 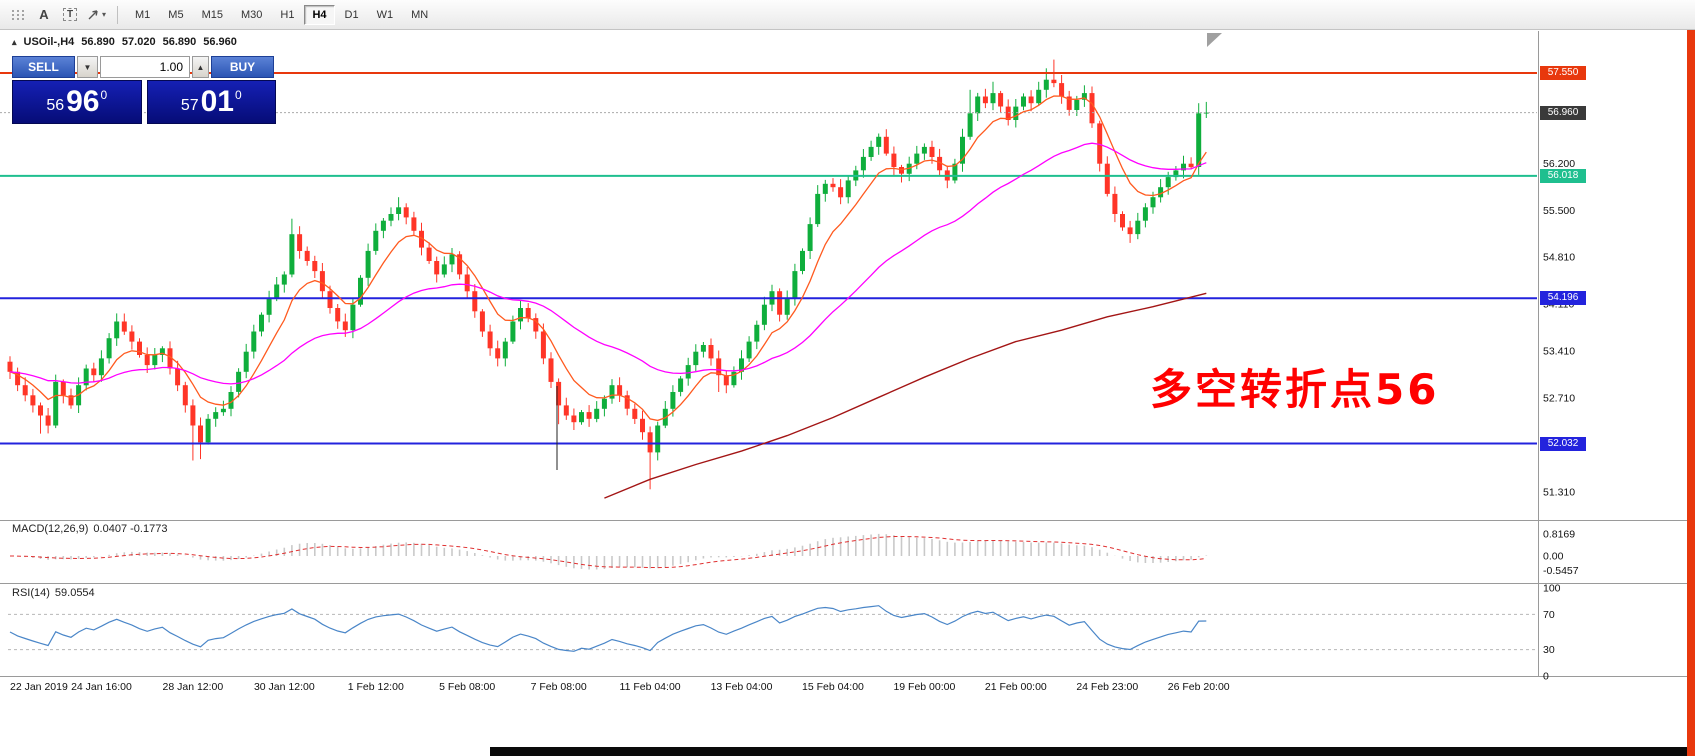 I want to click on timeframe-m1-button: M1, so click(x=142, y=15).